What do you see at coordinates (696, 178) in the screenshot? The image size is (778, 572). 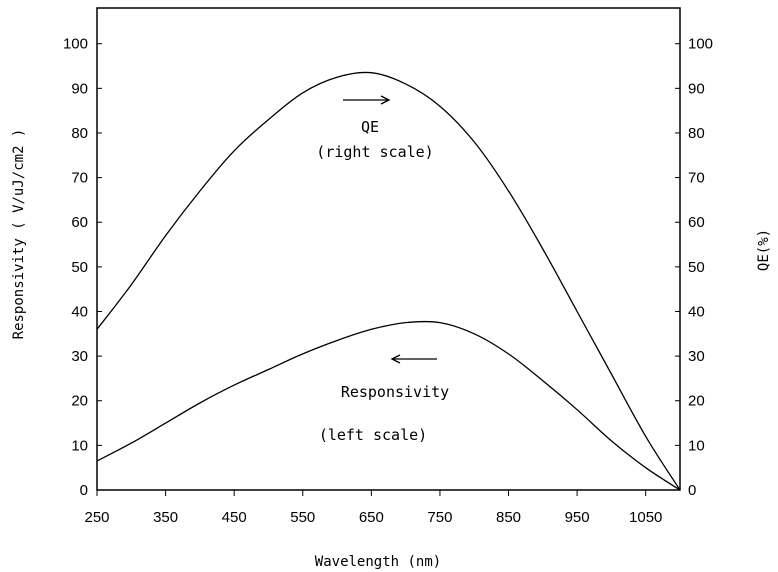 I see `right-tick-label: 70` at bounding box center [696, 178].